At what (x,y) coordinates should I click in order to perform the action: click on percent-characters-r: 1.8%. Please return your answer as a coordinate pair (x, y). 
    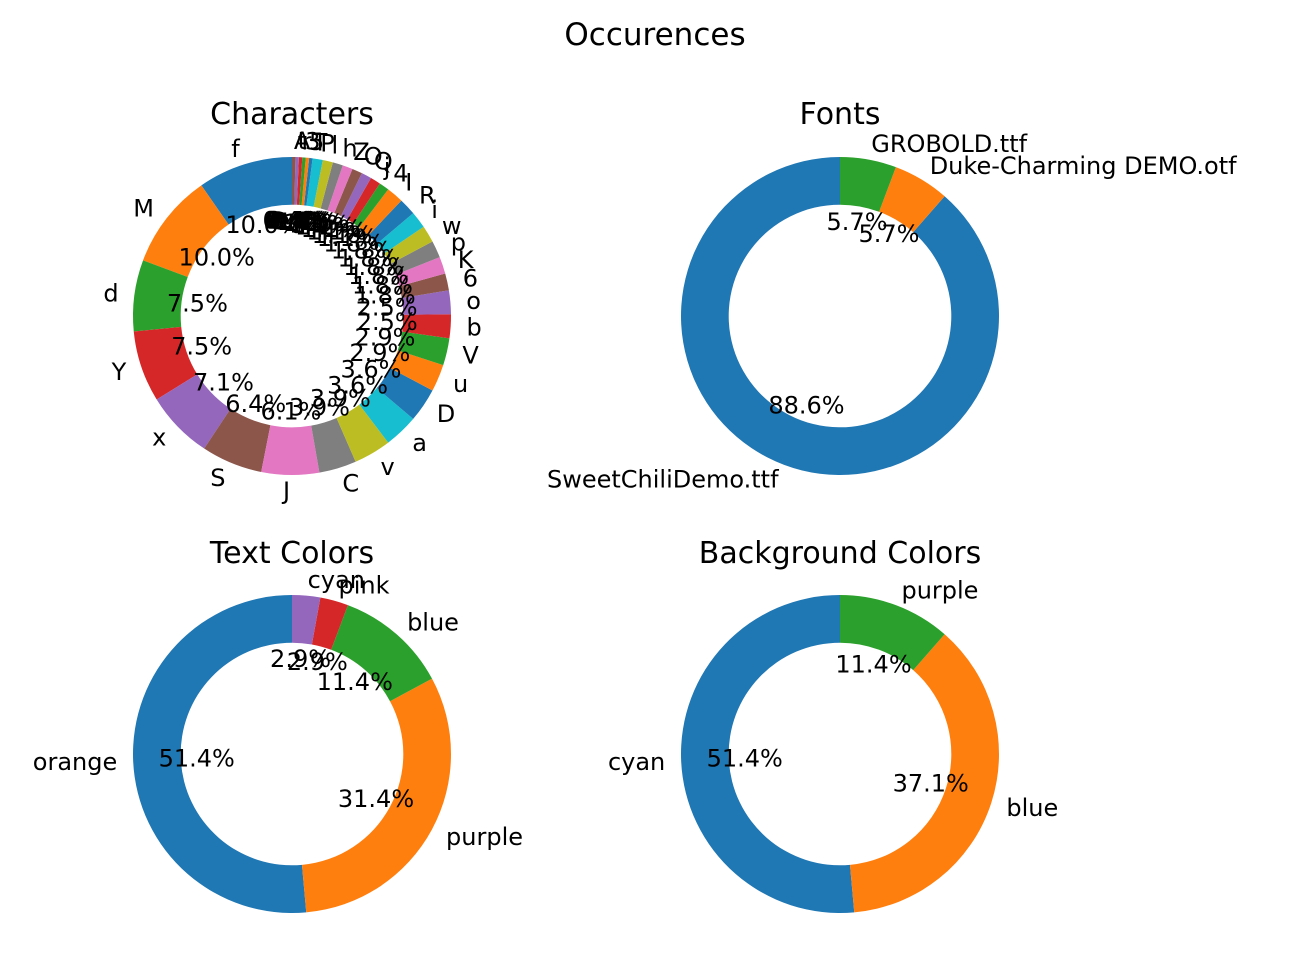
    Looking at the image, I should click on (361, 250).